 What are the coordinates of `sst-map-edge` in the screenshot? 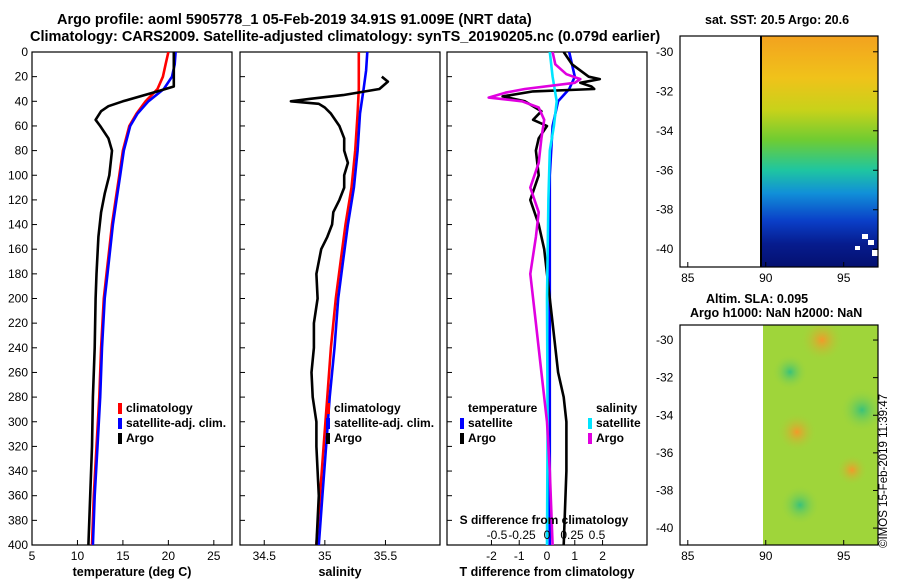 It's located at (761, 151).